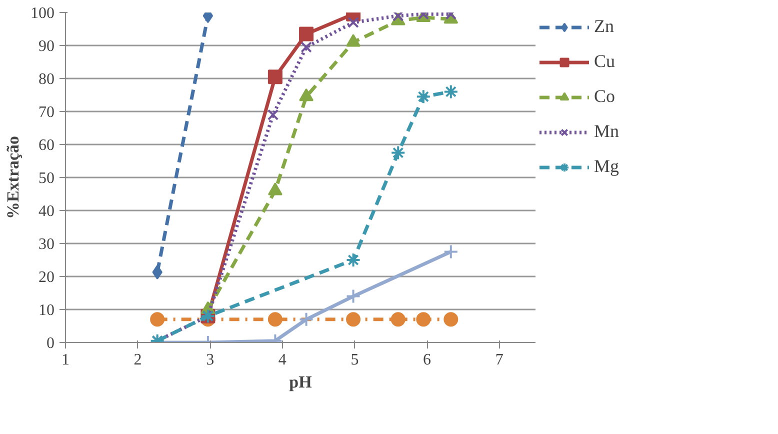 This screenshot has height=434, width=778. Describe the element at coordinates (604, 26) in the screenshot. I see `legend-label: Zn` at that location.